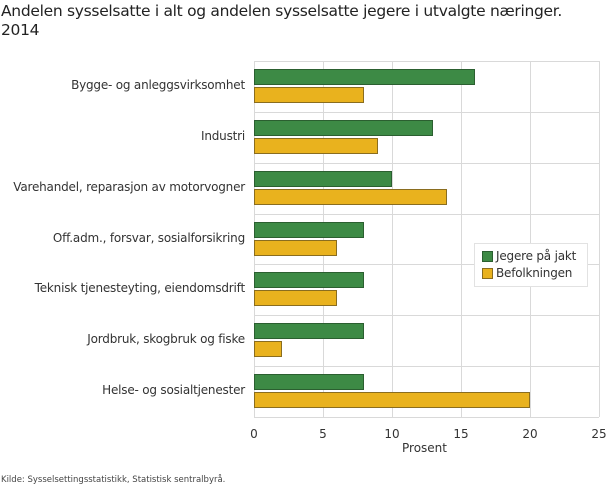 The width and height of the screenshot is (610, 488). I want to click on legend: Jegere på jakt Befolkningen, so click(531, 265).